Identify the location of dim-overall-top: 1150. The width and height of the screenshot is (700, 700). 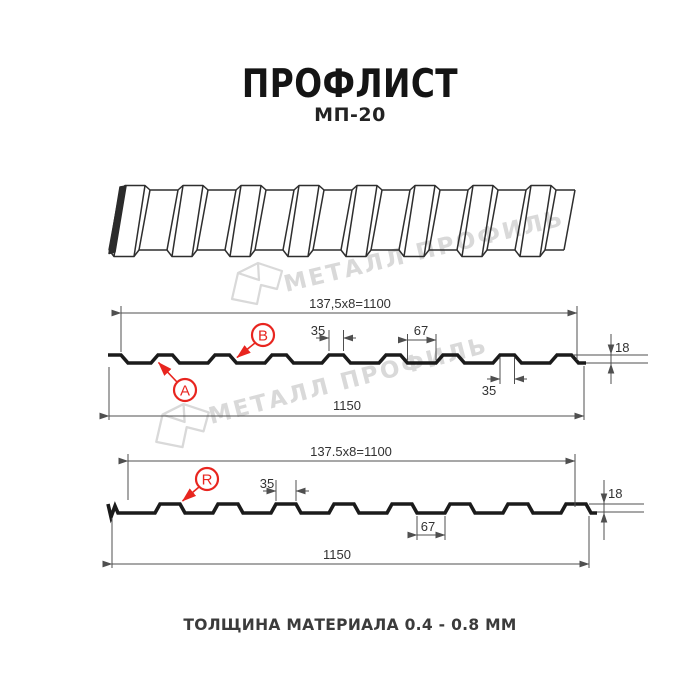
(347, 405).